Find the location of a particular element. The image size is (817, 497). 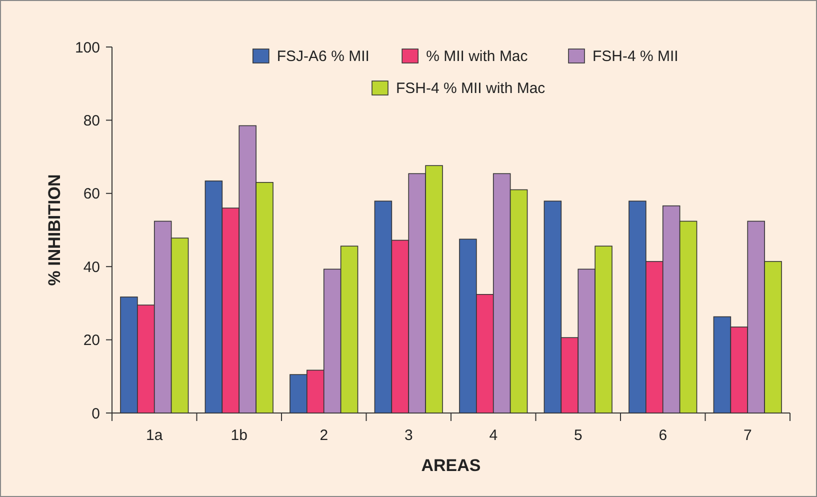

y-tick-label: 40 is located at coordinates (91, 267).